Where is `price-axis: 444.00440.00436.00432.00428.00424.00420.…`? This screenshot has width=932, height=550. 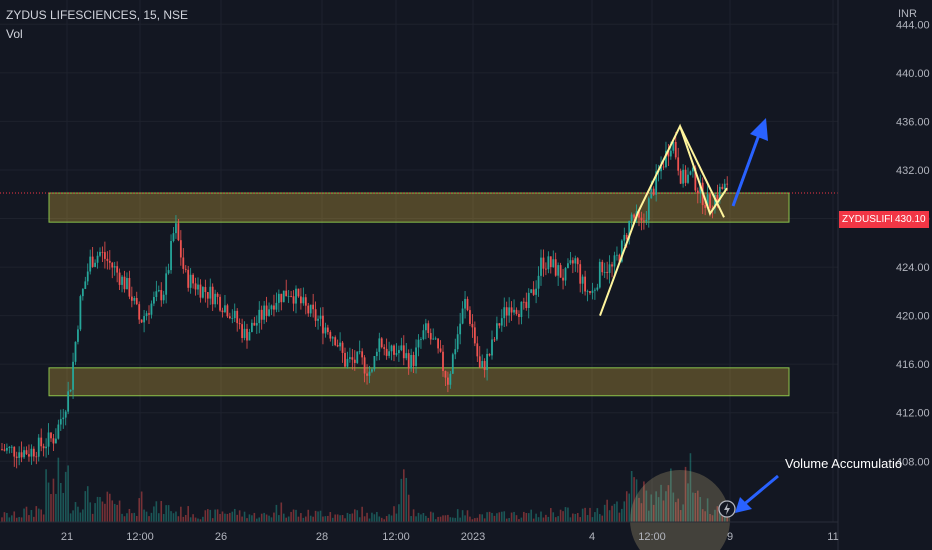 price-axis: 444.00440.00436.00432.00428.00424.00420.… is located at coordinates (883, 275).